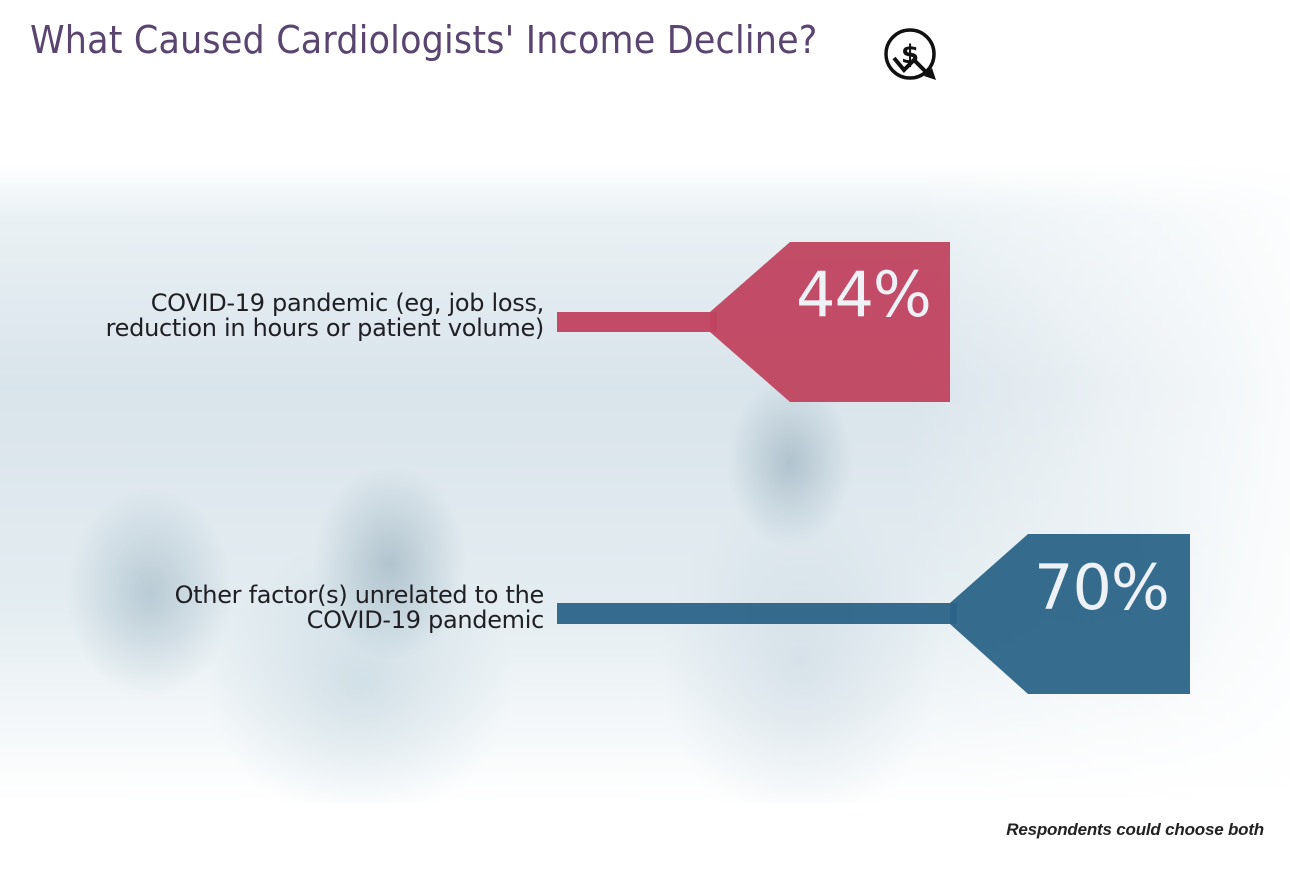 The height and width of the screenshot is (878, 1290). What do you see at coordinates (325, 328) in the screenshot?
I see `bar-label-line: reduction in hours or patient volume)` at bounding box center [325, 328].